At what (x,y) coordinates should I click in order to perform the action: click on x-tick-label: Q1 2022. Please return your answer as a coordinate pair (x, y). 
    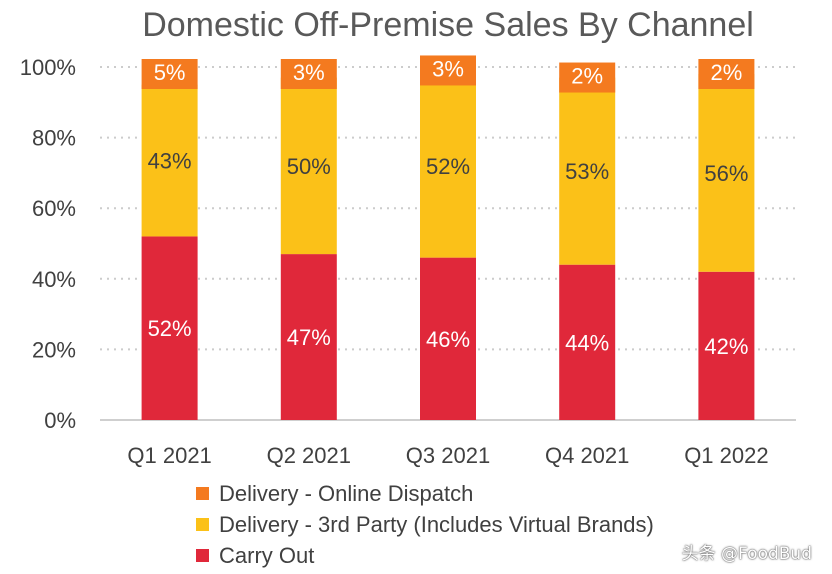
    Looking at the image, I should click on (726, 455).